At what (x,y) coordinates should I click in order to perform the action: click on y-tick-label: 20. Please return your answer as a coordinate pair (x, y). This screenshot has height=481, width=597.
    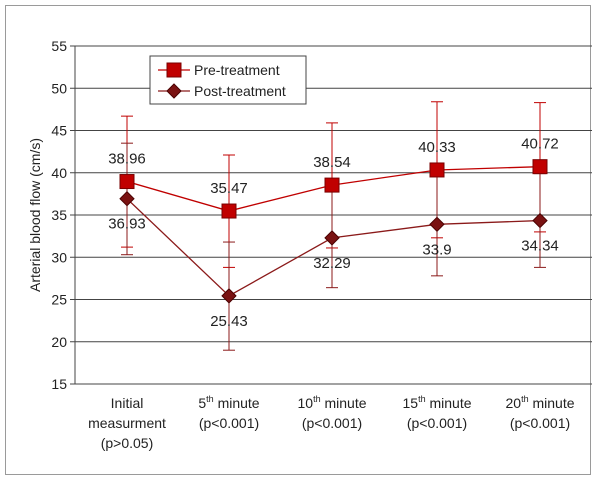
    Looking at the image, I should click on (59, 342).